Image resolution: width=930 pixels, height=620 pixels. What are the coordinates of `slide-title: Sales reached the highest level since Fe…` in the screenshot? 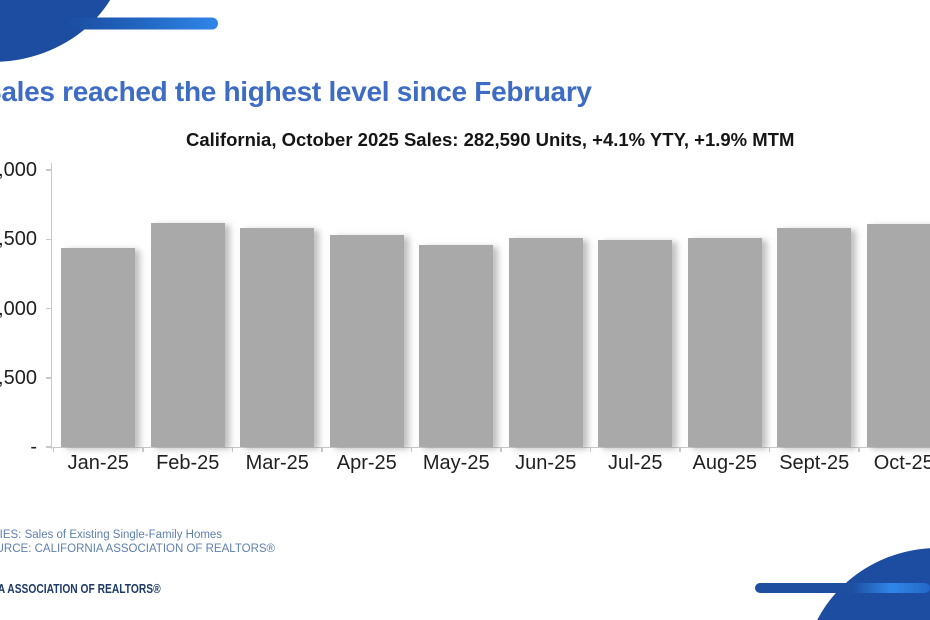 It's located at (296, 91).